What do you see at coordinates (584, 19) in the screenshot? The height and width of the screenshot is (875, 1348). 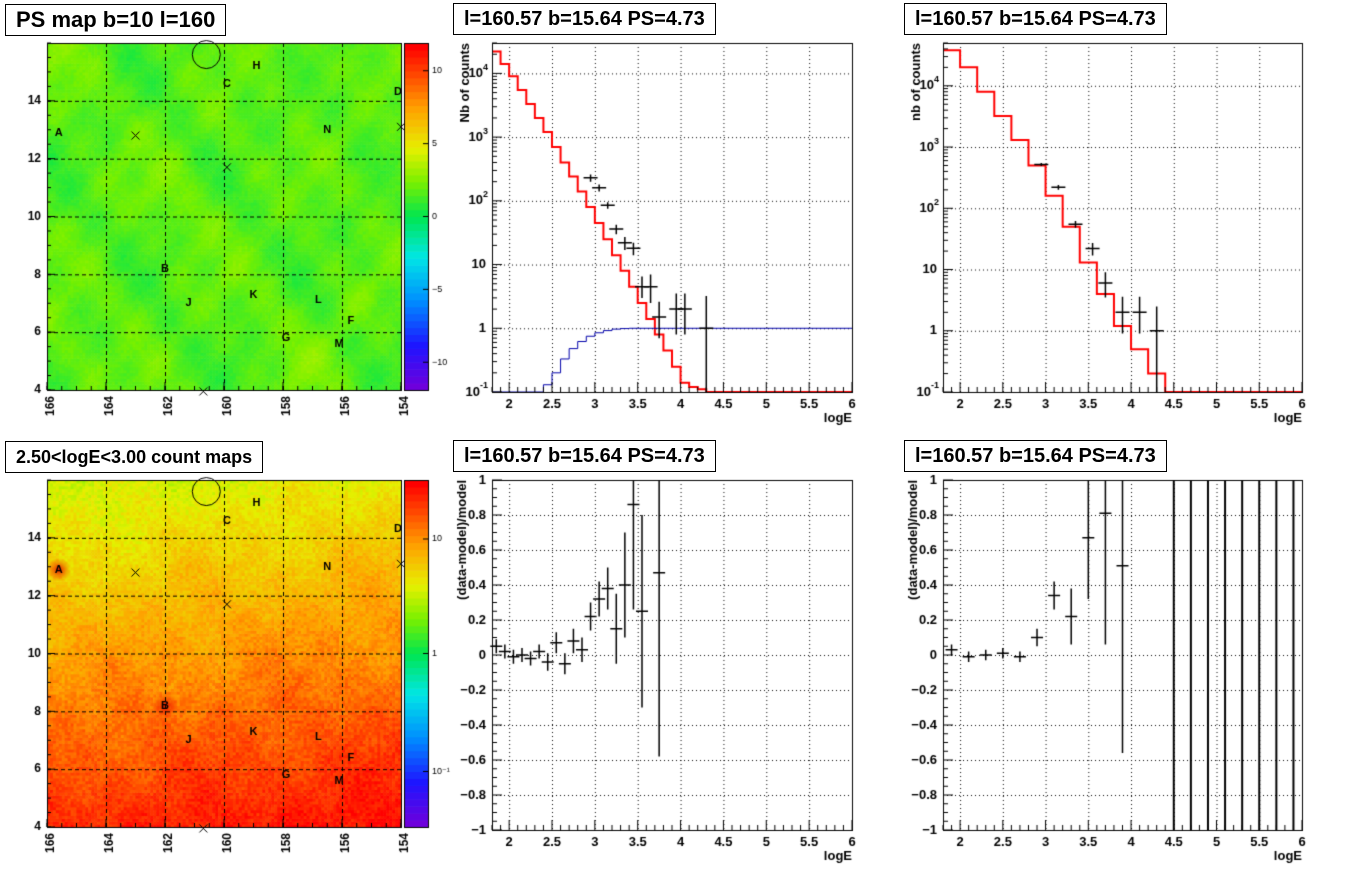 I see `panel-title-spectrum-left: l=160.57 b=15.64 PS=4.73` at bounding box center [584, 19].